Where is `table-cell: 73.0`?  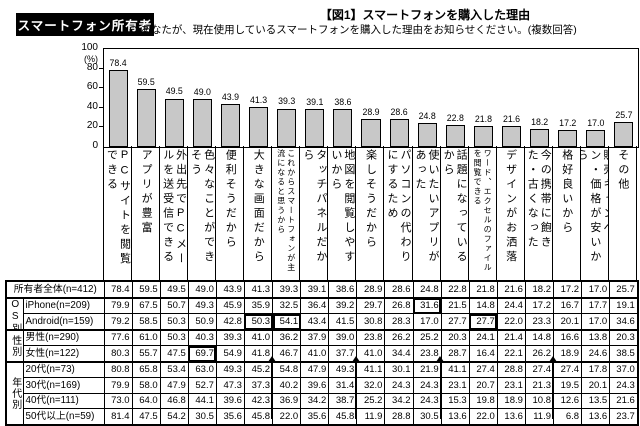 table-cell: 73.0 is located at coordinates (118, 400).